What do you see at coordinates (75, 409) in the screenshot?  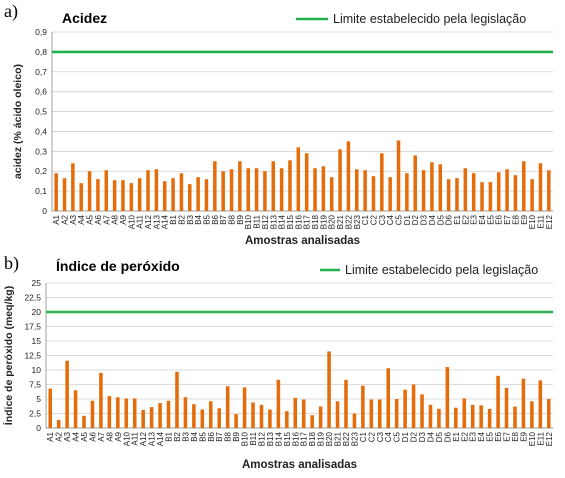 I see `bar-A4` at bounding box center [75, 409].